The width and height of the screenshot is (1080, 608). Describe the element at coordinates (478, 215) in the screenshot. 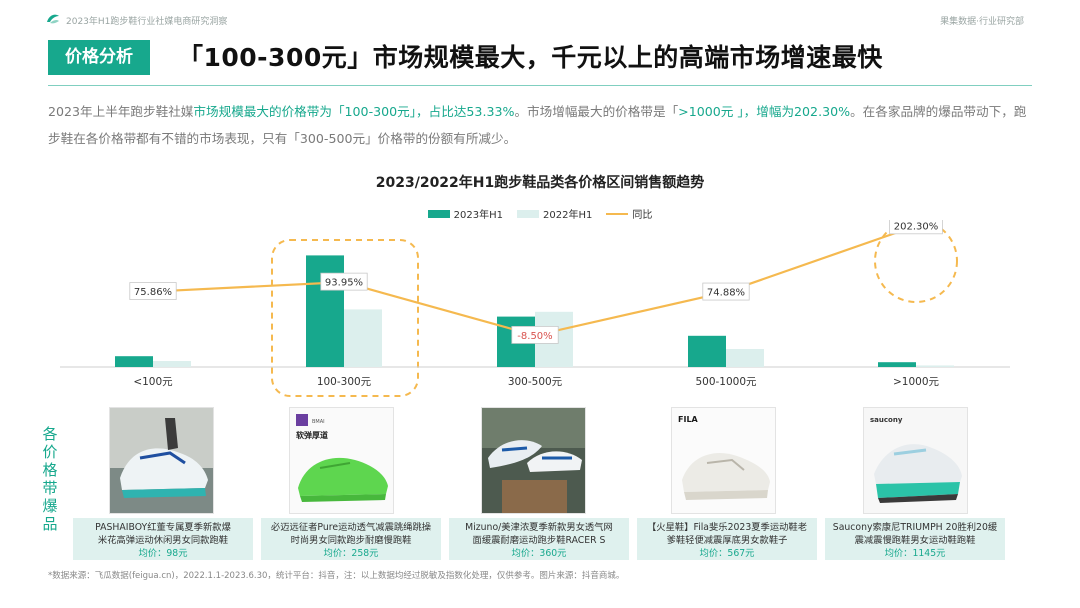

I see `legend-label: 2023年H1` at that location.